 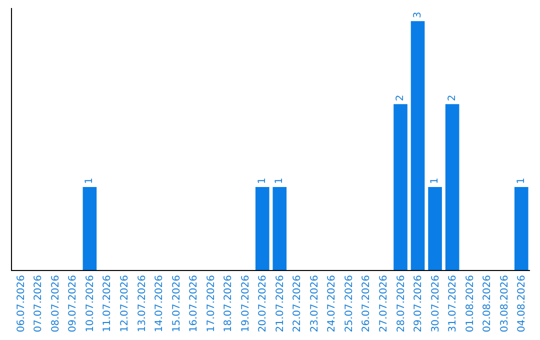 What do you see at coordinates (436, 303) in the screenshot?
I see `x-tick-label: 30.07.2026` at bounding box center [436, 303].